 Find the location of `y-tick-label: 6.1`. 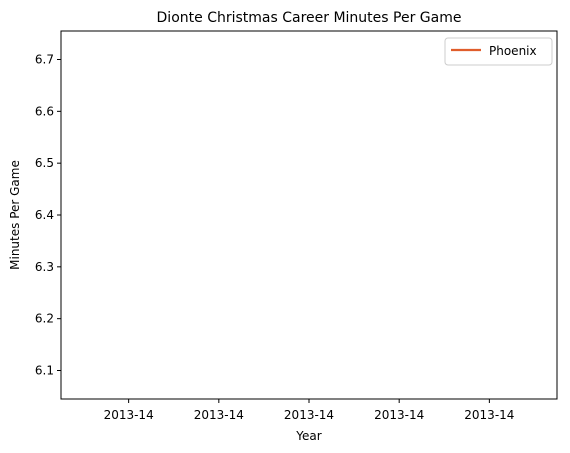

y-tick-label: 6.1 is located at coordinates (44, 370).